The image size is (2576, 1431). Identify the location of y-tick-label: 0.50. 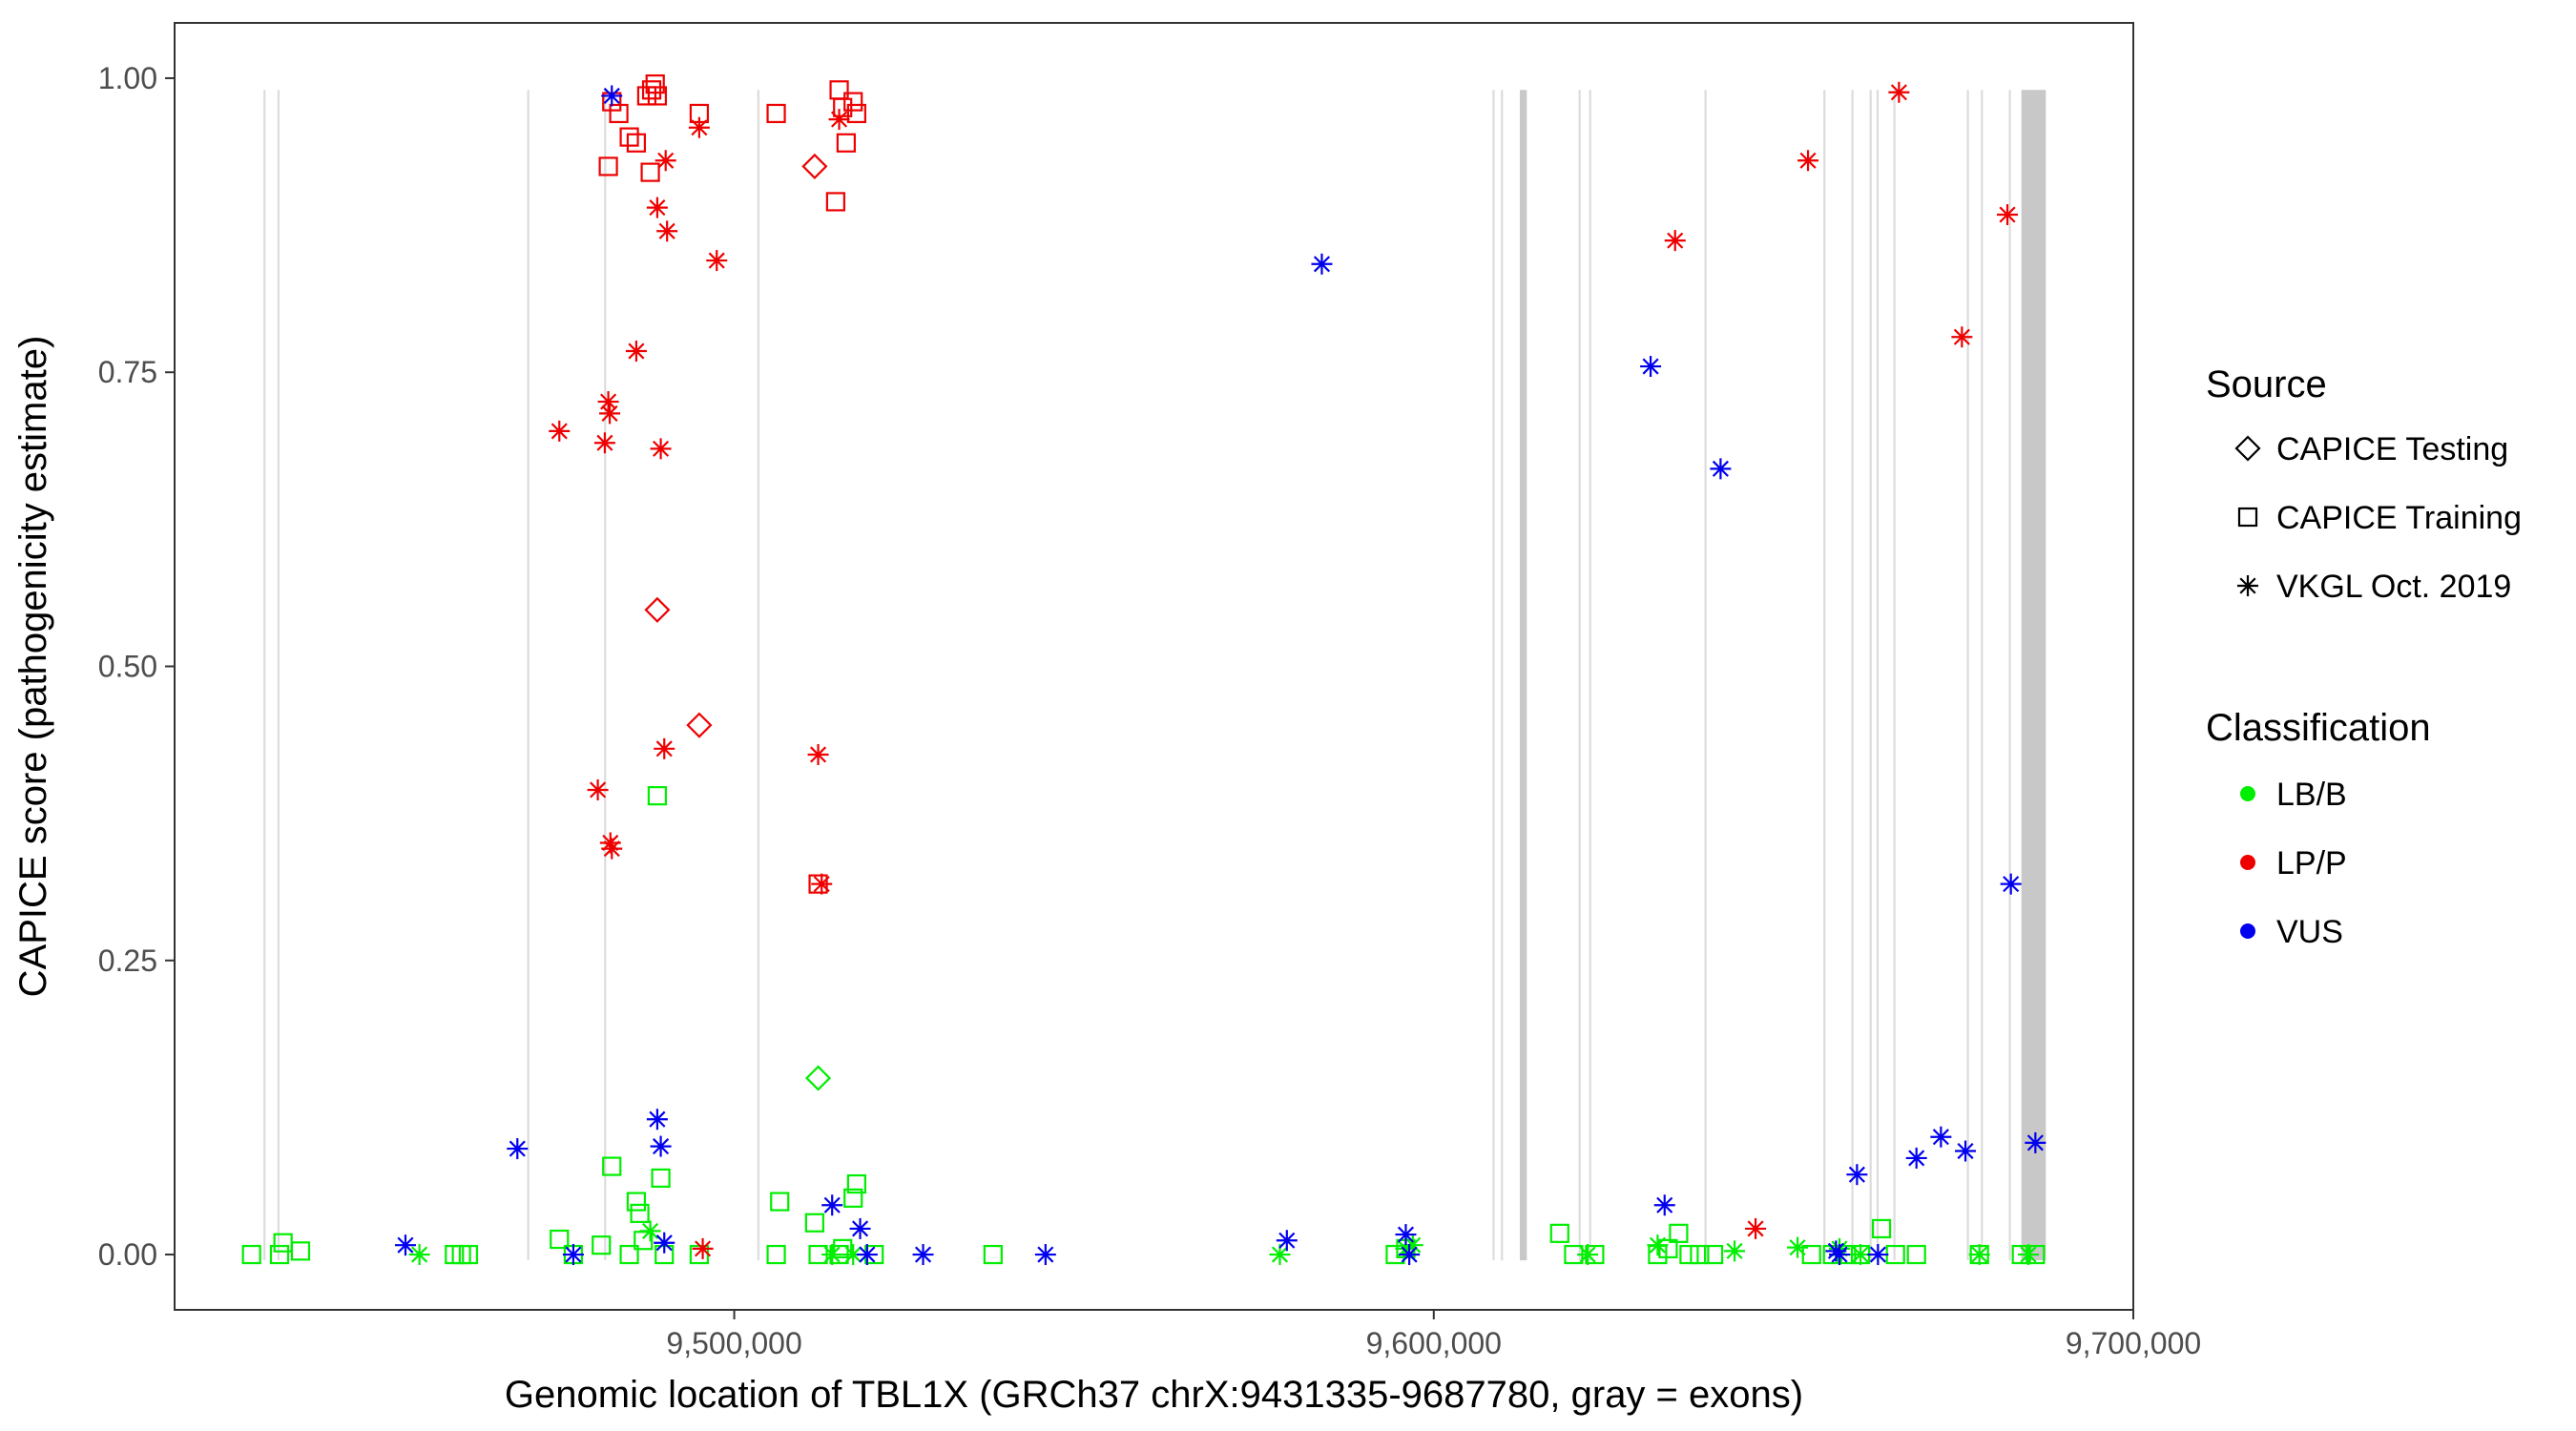
(127, 667).